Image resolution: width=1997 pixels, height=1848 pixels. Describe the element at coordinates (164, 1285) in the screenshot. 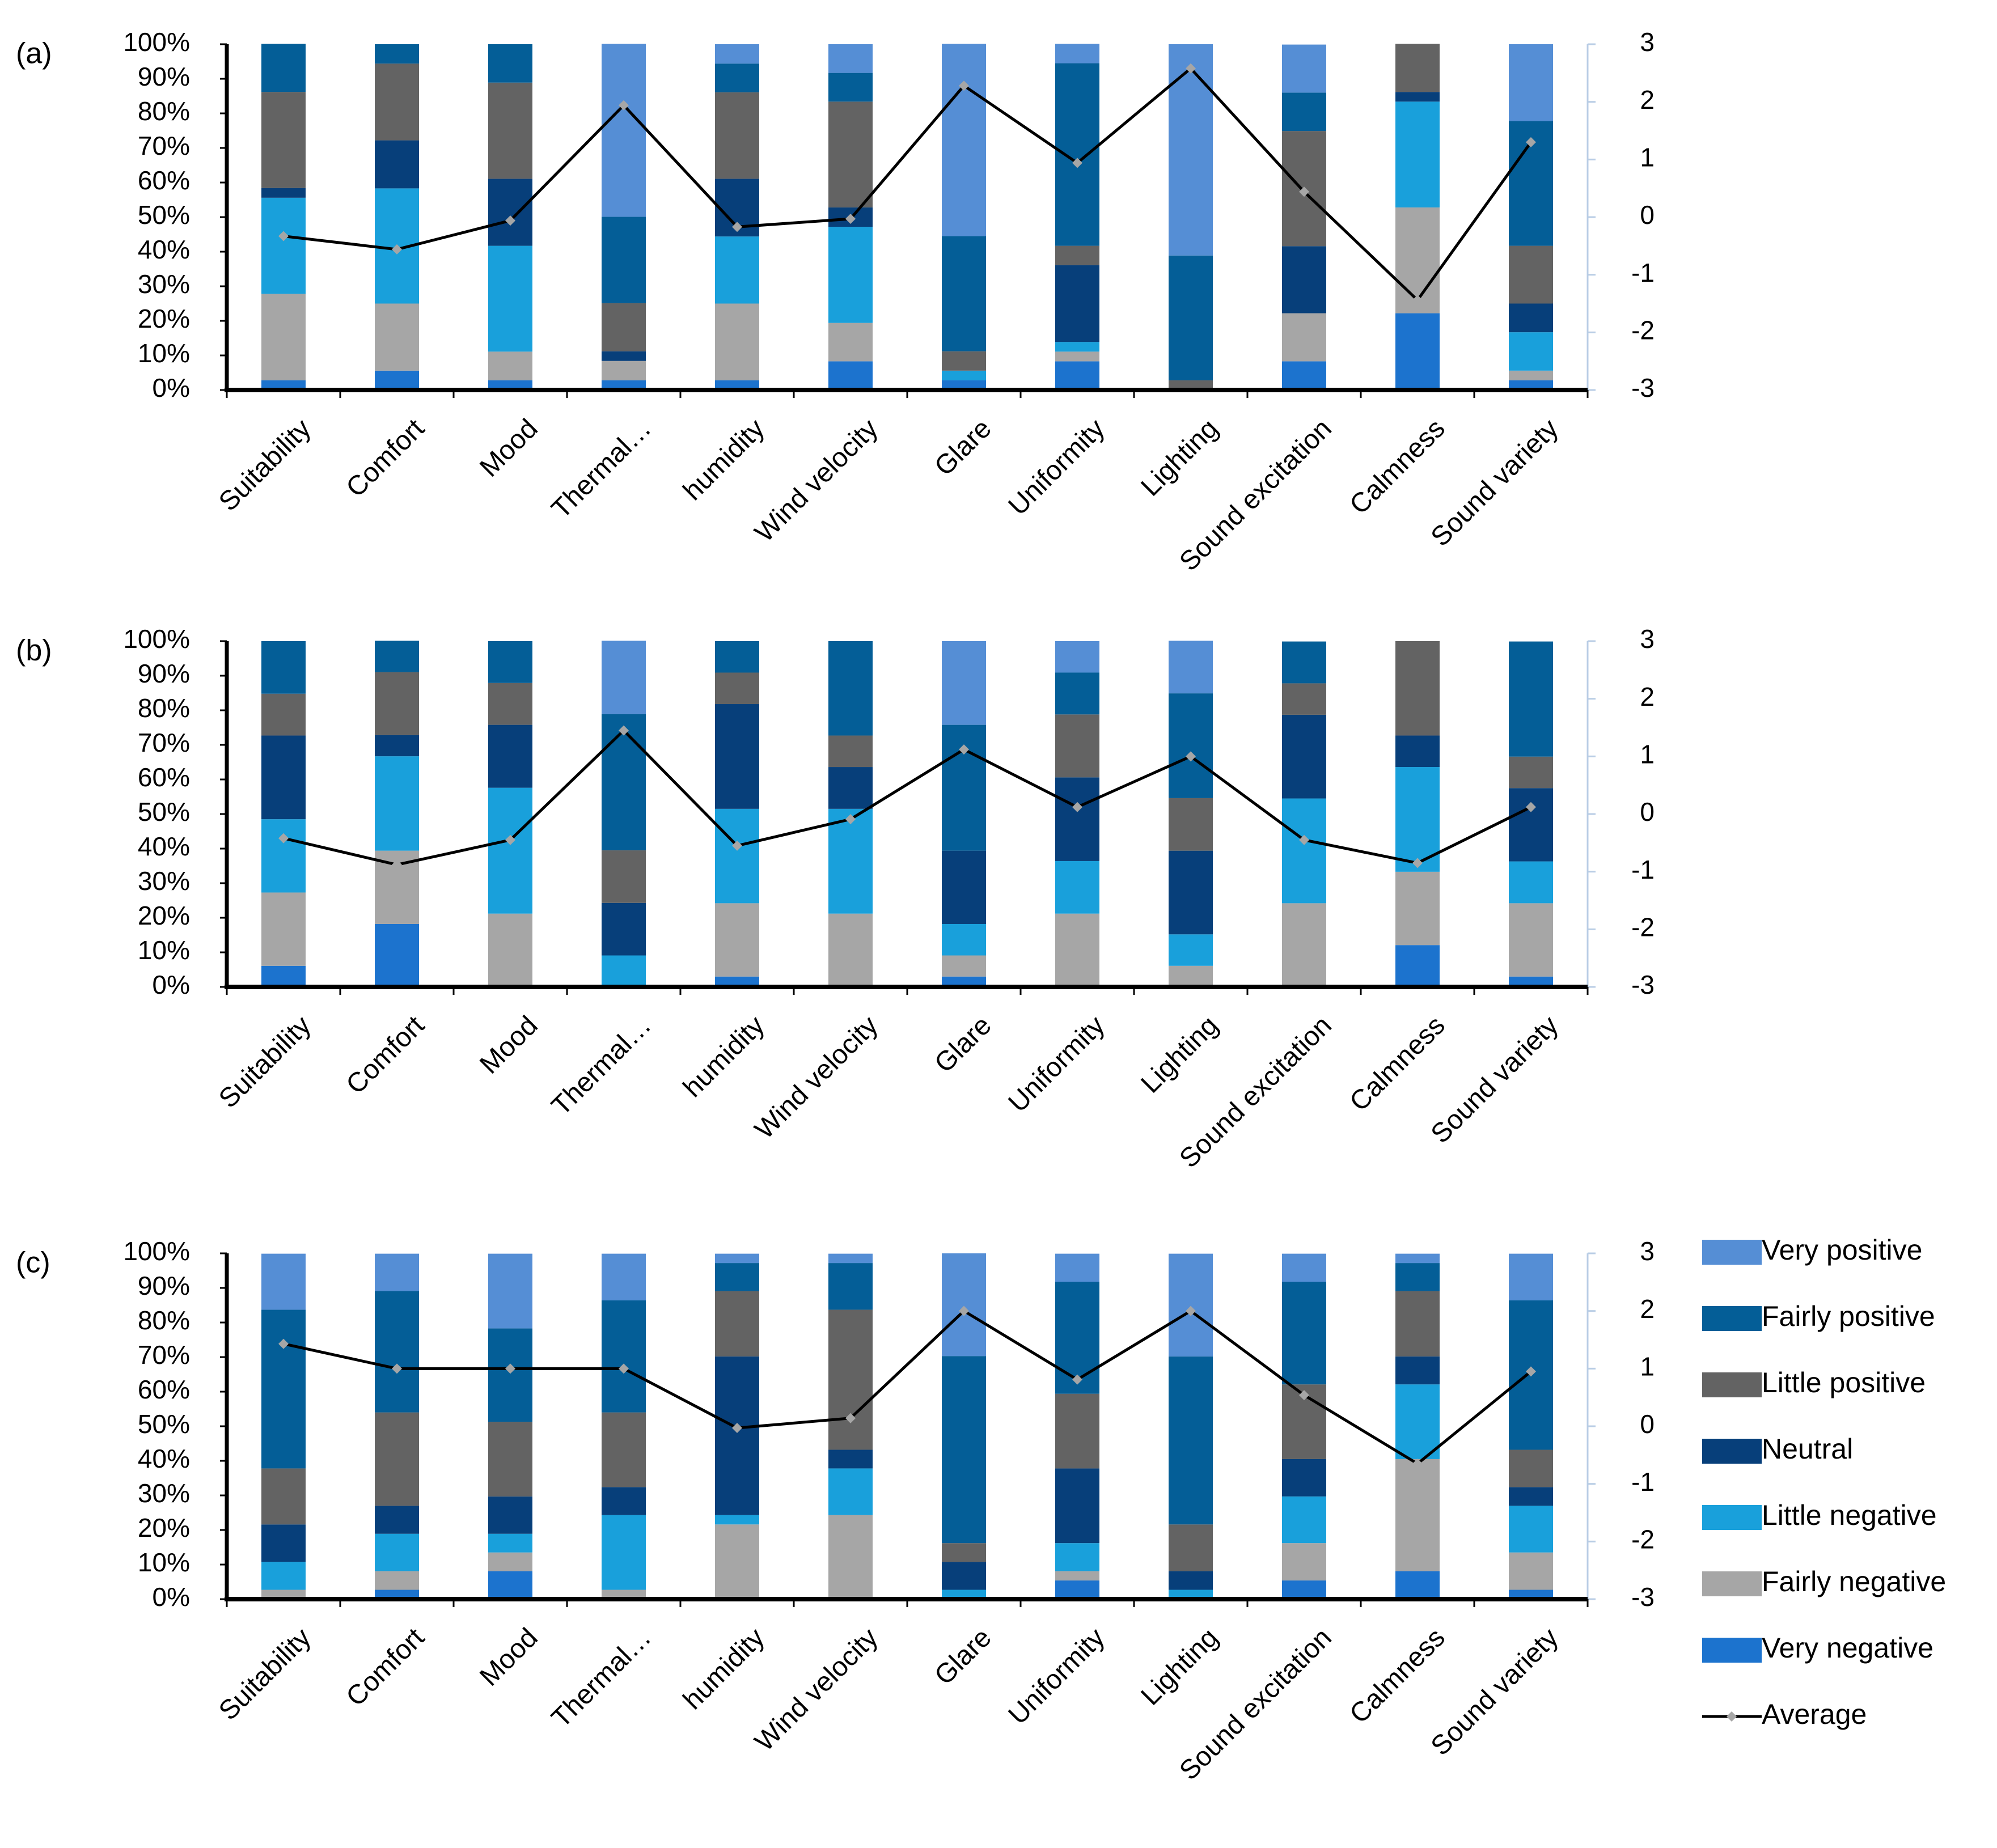

I see `y-tick-label: 90%` at that location.